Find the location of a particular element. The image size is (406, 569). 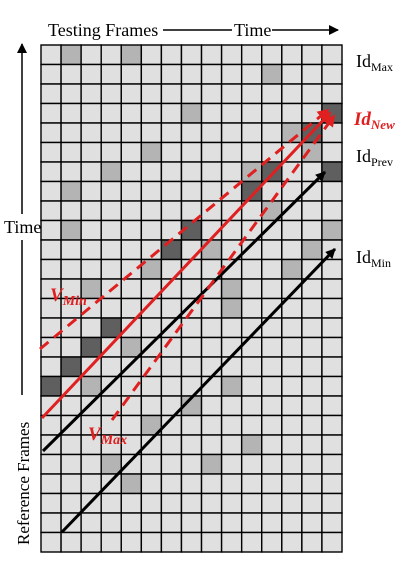

reference-frames-backing is located at coordinates (23, 471).